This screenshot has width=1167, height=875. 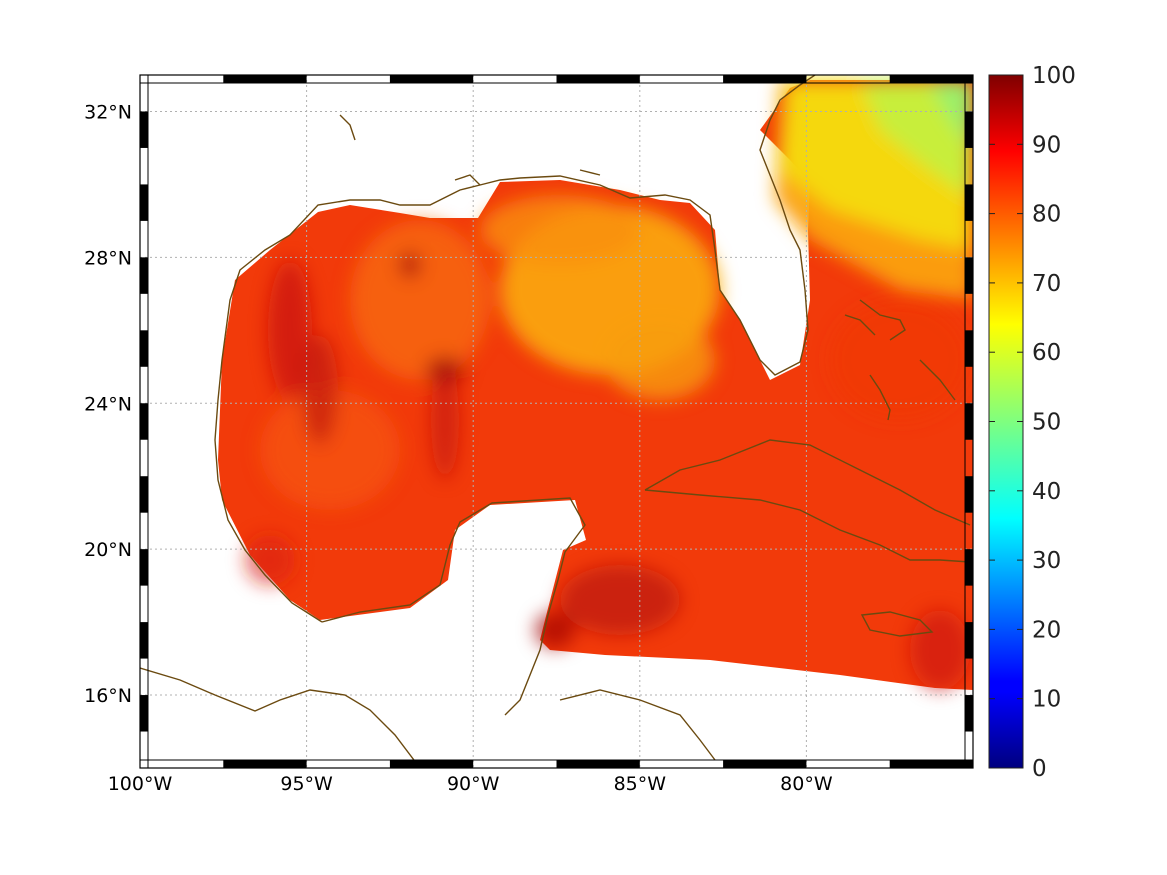 I want to click on colorbar-tick-label-7: 70, so click(x=1046, y=284).